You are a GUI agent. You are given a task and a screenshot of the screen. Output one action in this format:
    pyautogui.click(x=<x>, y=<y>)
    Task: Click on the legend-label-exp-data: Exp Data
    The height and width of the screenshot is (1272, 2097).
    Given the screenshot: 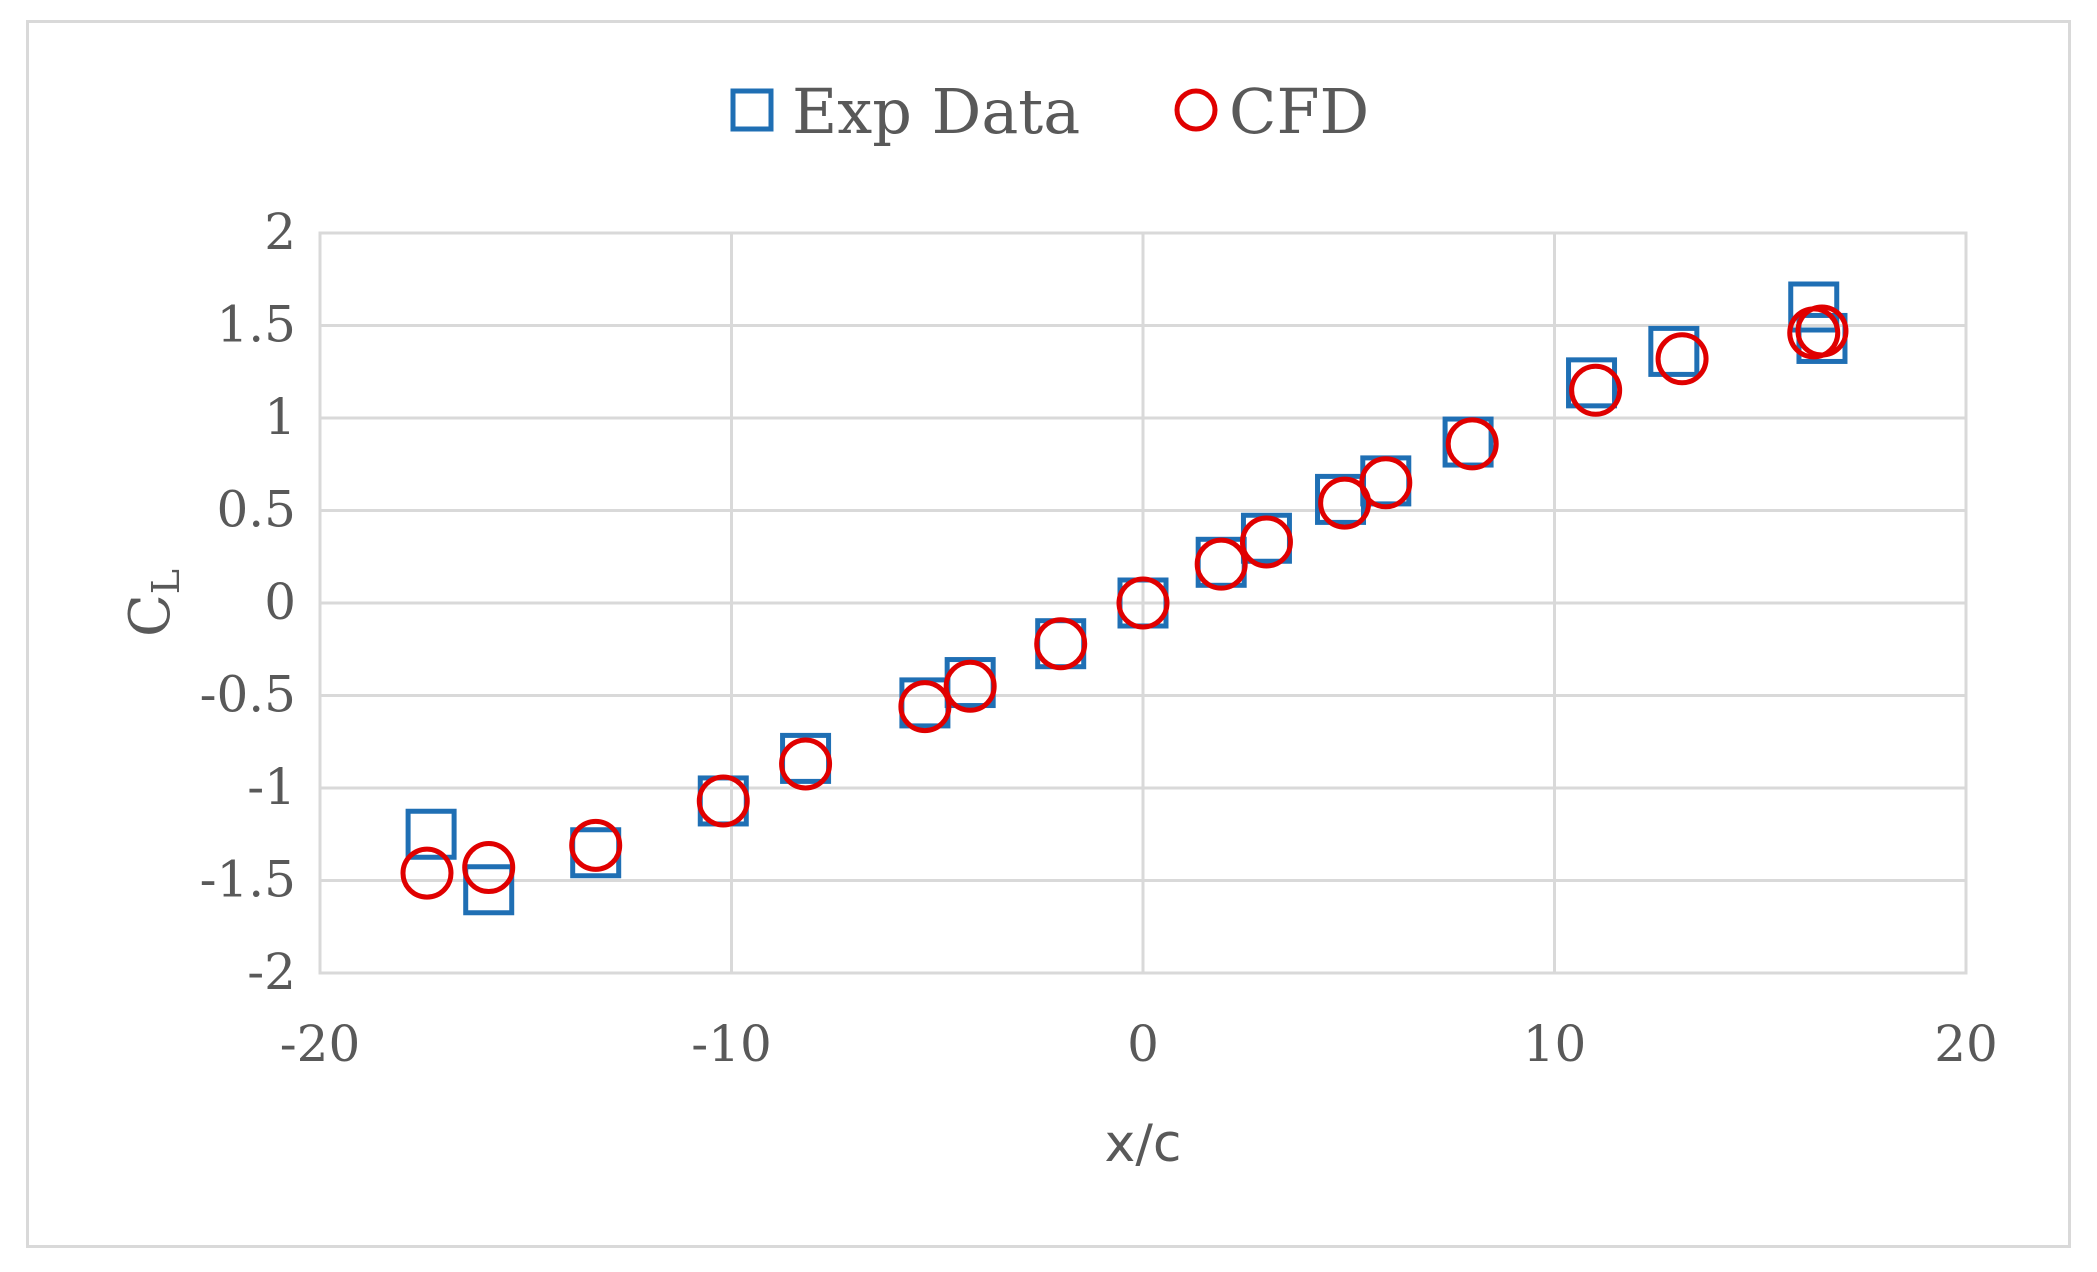 What is the action you would take?
    pyautogui.click(x=936, y=111)
    